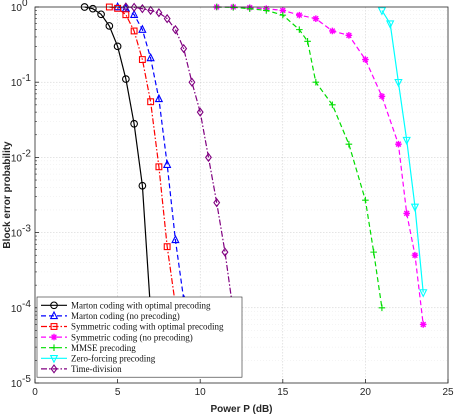 This screenshot has width=474, height=417. Describe the element at coordinates (7, 195) in the screenshot. I see `y-axis-title: Block error probability` at that location.